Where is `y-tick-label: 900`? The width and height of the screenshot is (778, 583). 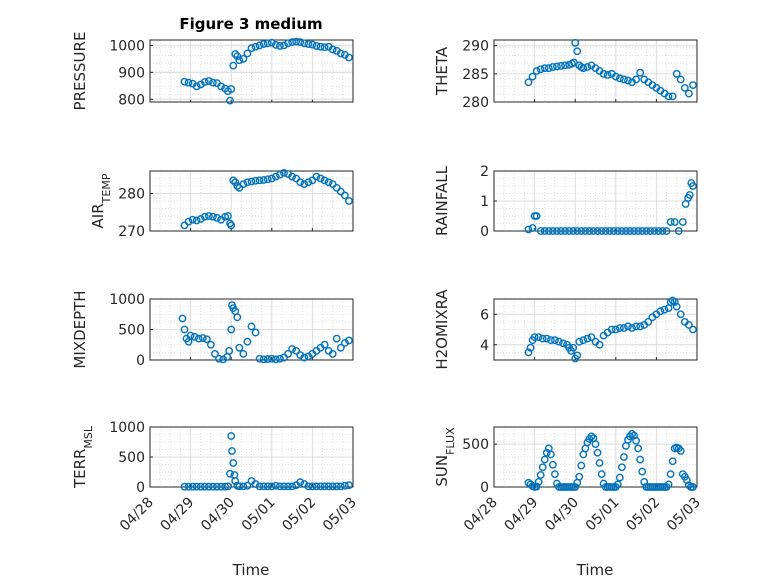 y-tick-label: 900 is located at coordinates (131, 73).